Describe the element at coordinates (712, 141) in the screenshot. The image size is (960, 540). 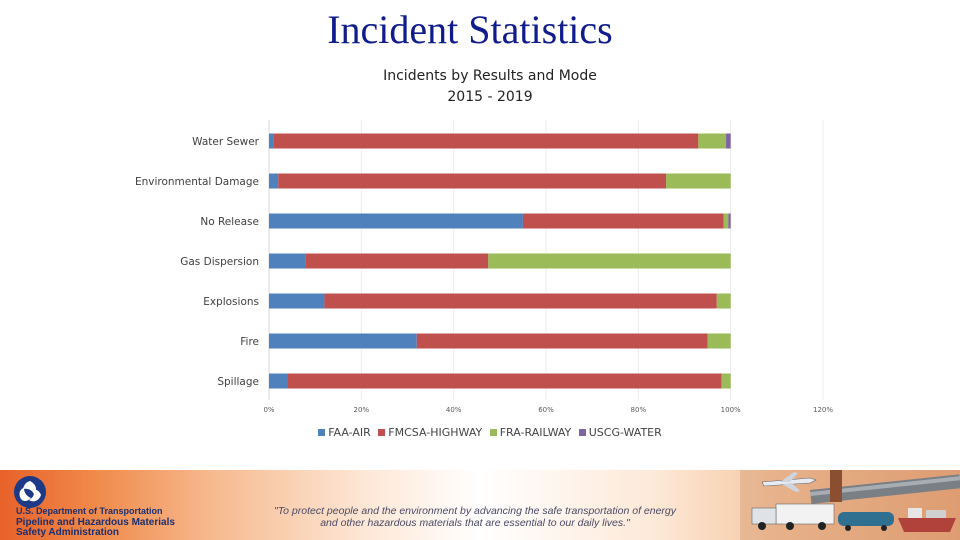
I see `bar-water-sewer-fra-railway` at that location.